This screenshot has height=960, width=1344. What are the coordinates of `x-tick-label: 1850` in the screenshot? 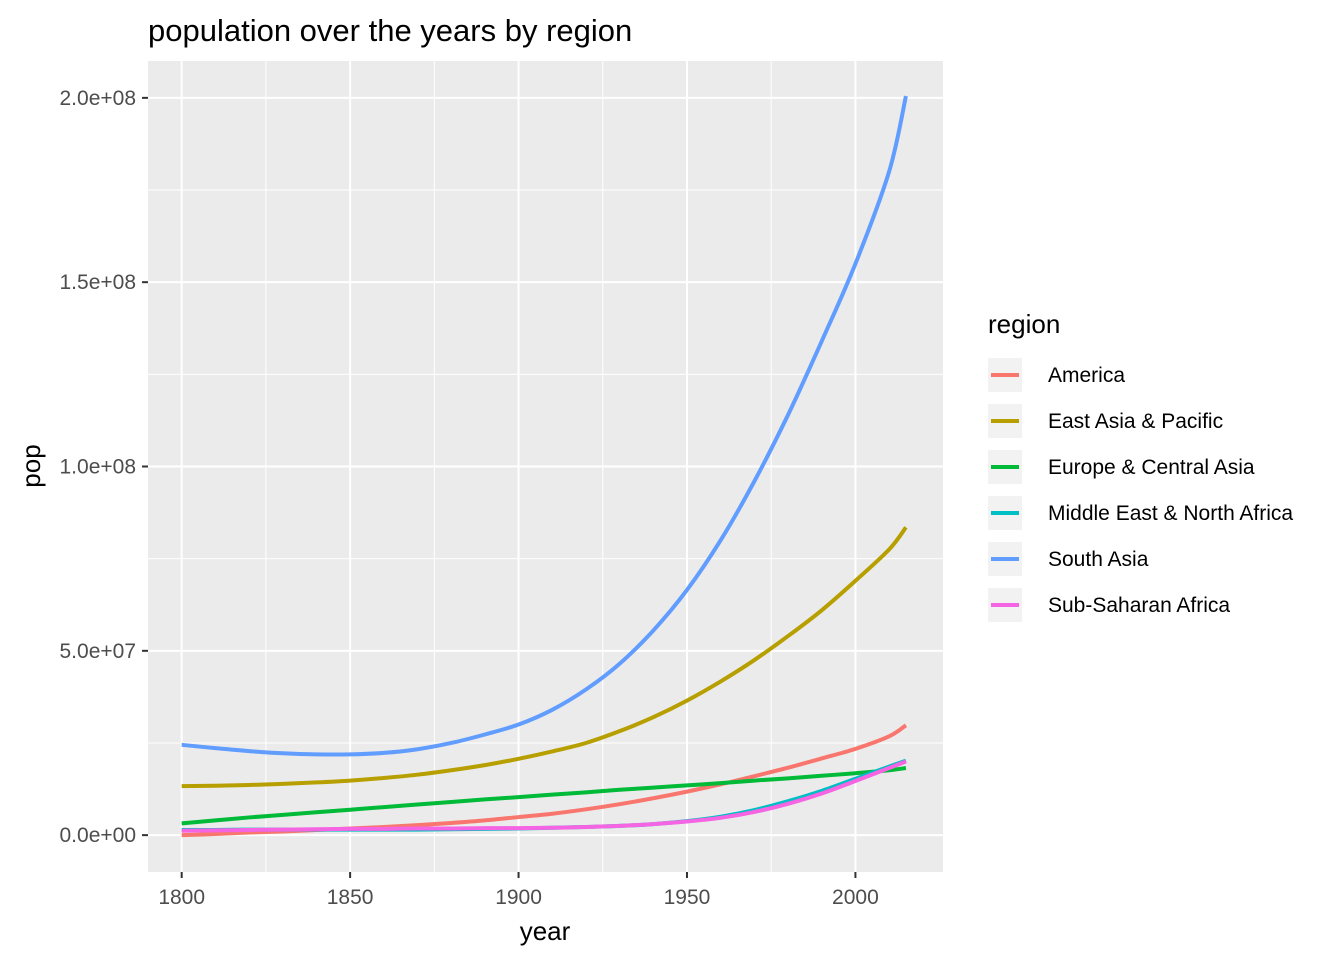 It's located at (350, 897).